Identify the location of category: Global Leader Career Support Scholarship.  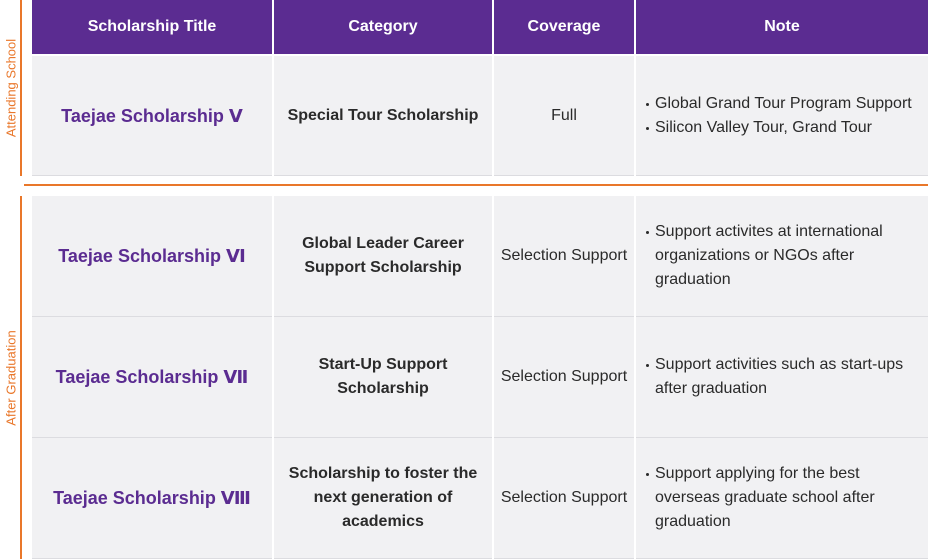
(383, 256).